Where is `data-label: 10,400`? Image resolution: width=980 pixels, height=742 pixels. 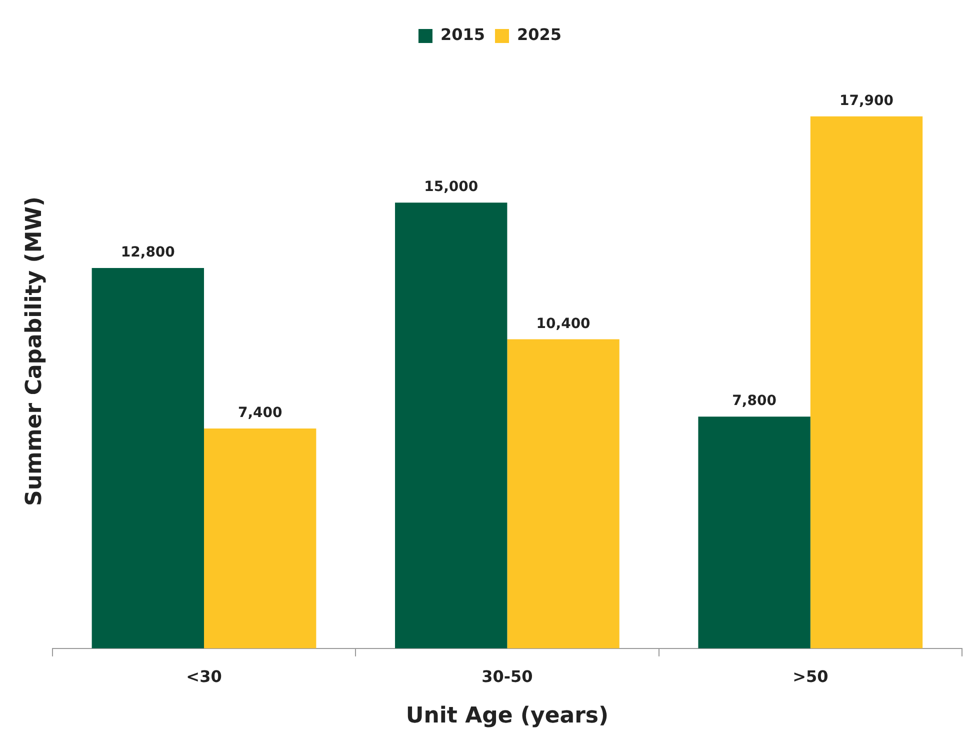 data-label: 10,400 is located at coordinates (563, 324).